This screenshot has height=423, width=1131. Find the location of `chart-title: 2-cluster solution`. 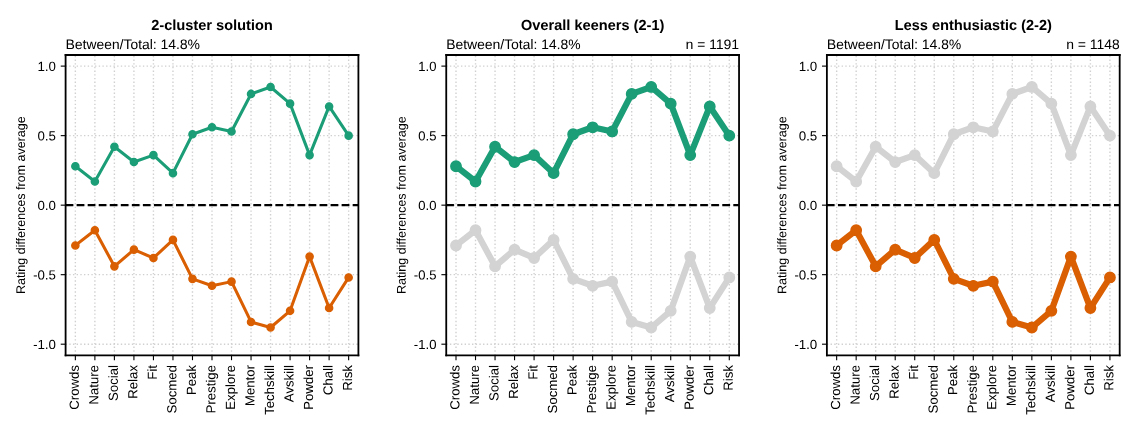

chart-title: 2-cluster solution is located at coordinates (211, 25).